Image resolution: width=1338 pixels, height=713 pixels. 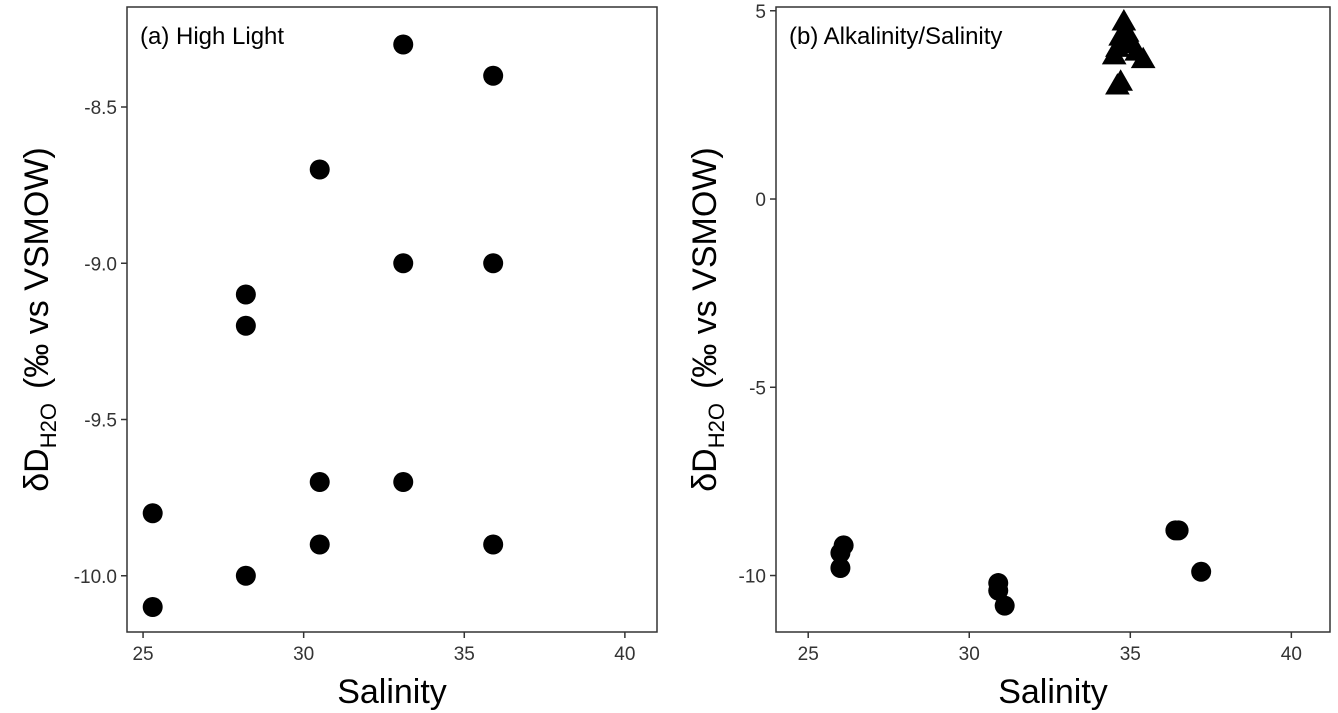 What do you see at coordinates (757, 388) in the screenshot?
I see `y-tick-label: -5` at bounding box center [757, 388].